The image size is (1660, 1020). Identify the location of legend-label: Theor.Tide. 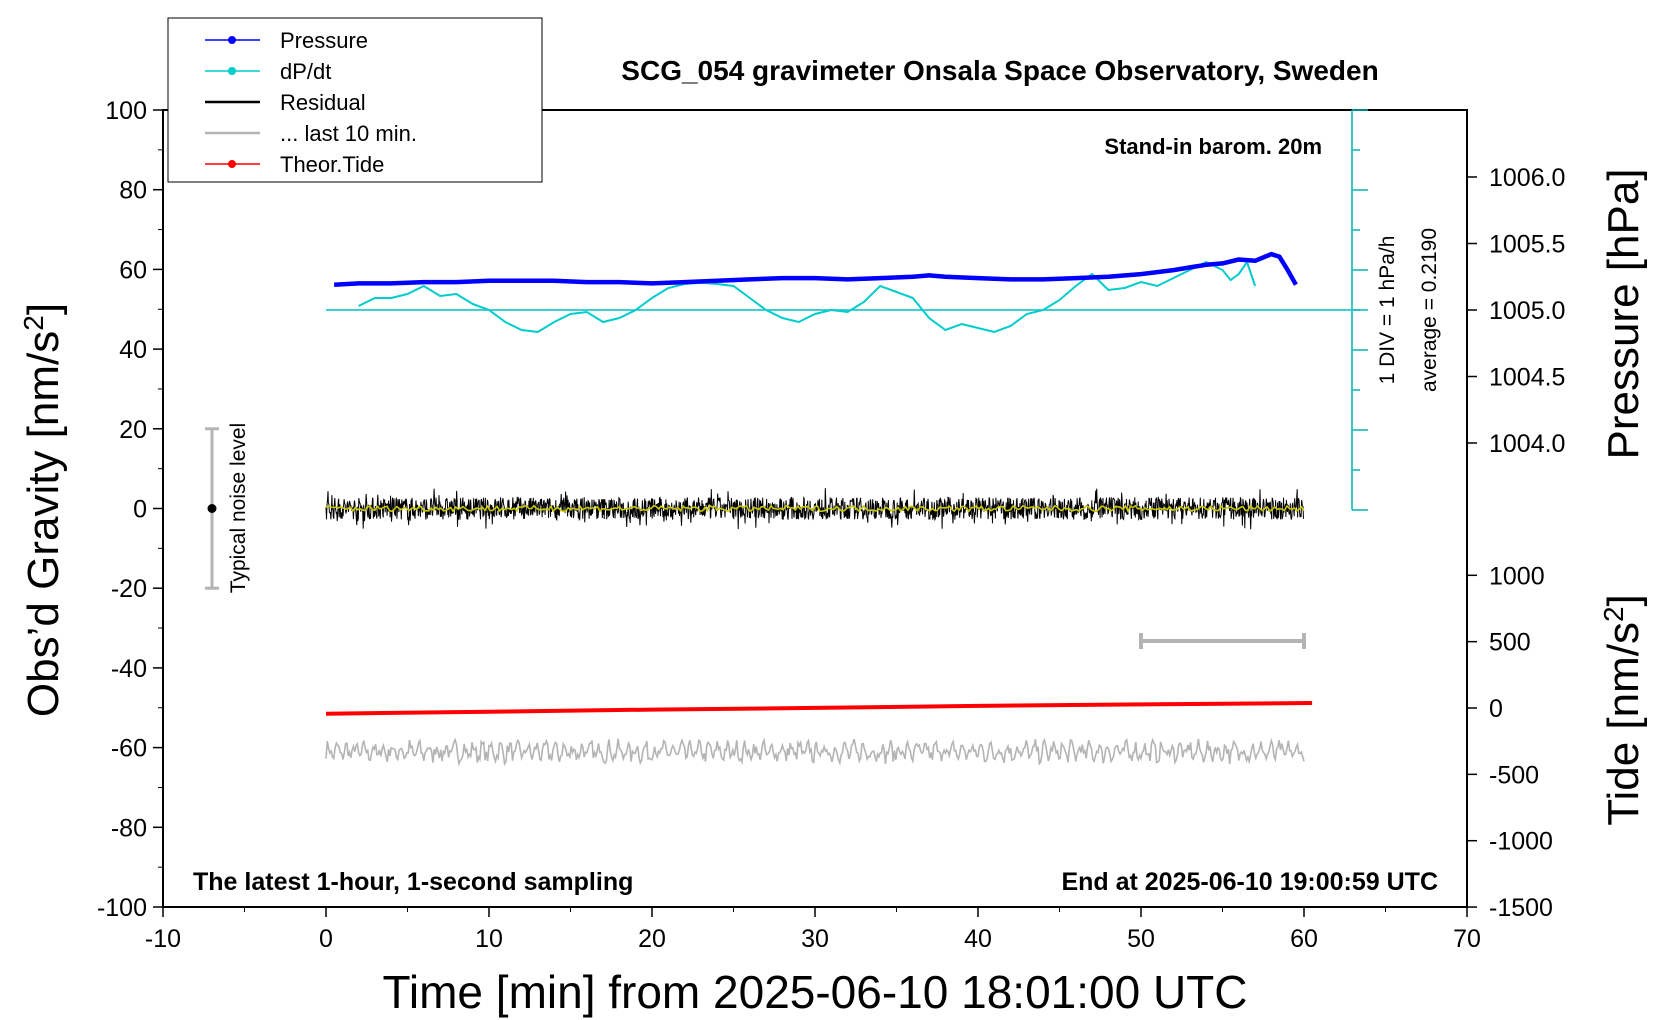
(332, 164).